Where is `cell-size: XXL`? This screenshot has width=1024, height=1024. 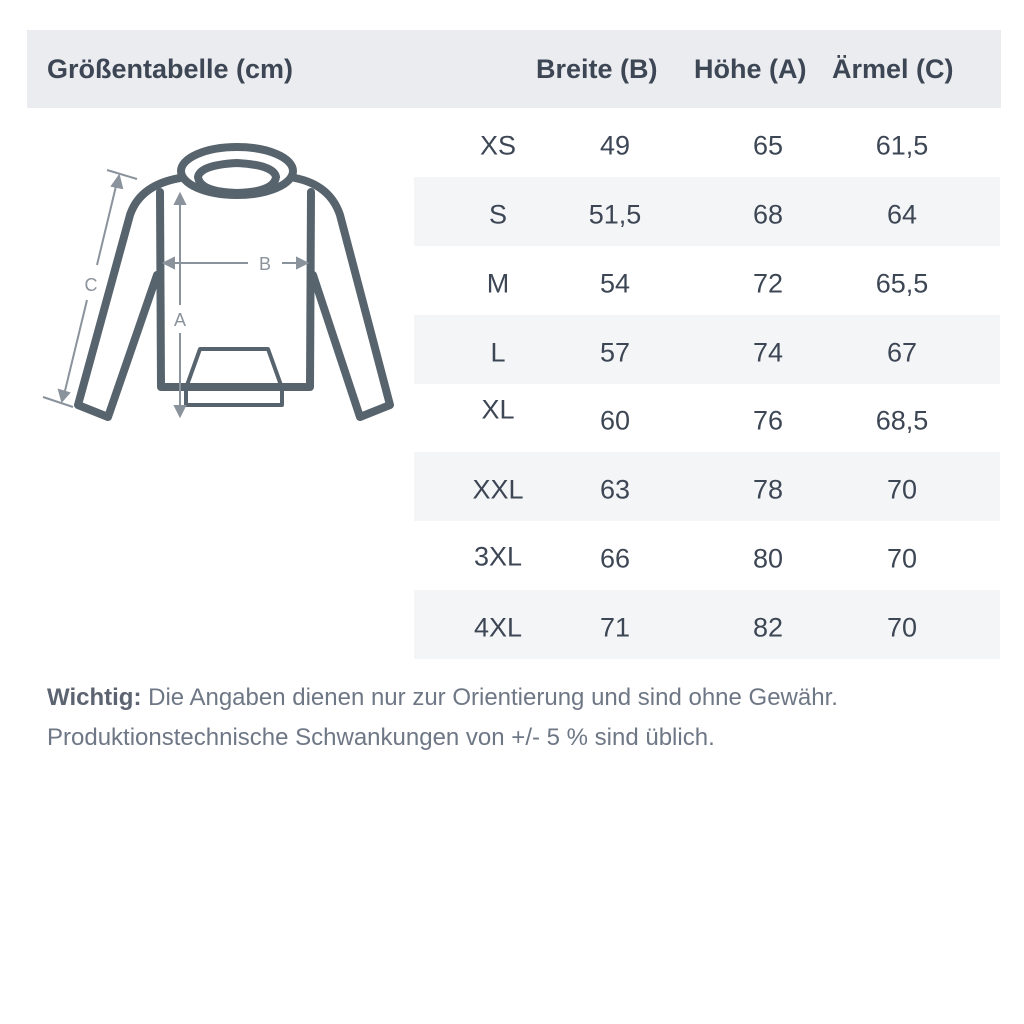
cell-size: XXL is located at coordinates (498, 489).